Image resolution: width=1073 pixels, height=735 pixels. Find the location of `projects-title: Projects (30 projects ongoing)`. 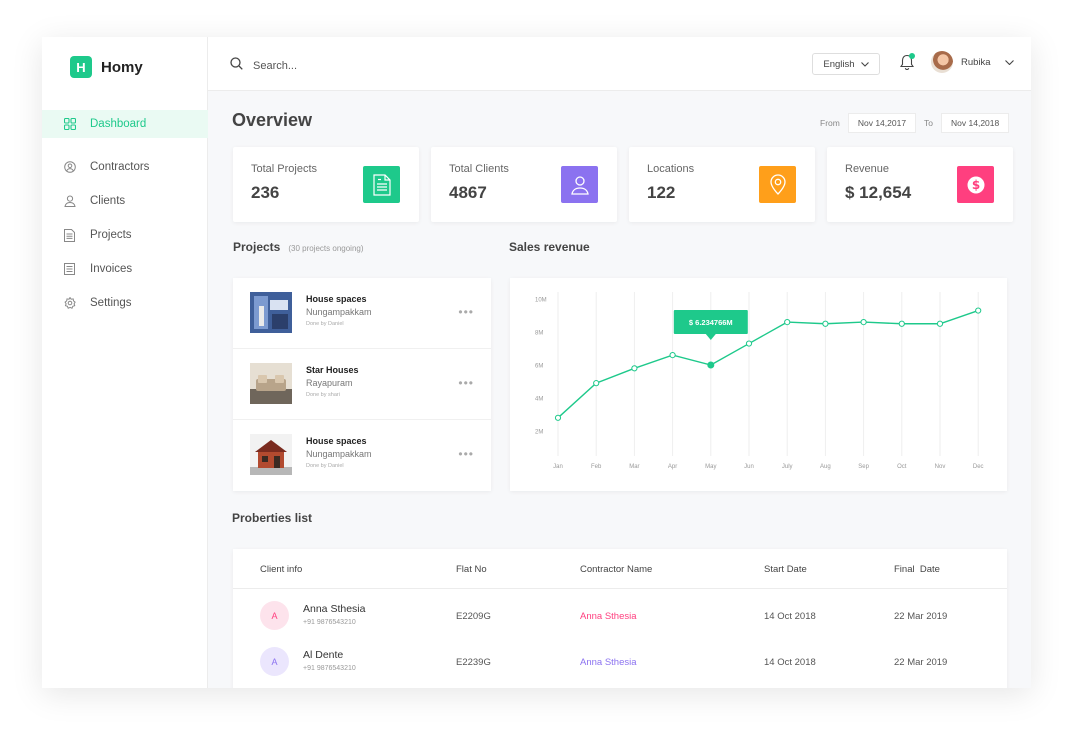

projects-title: Projects (30 projects ongoing) is located at coordinates (298, 247).